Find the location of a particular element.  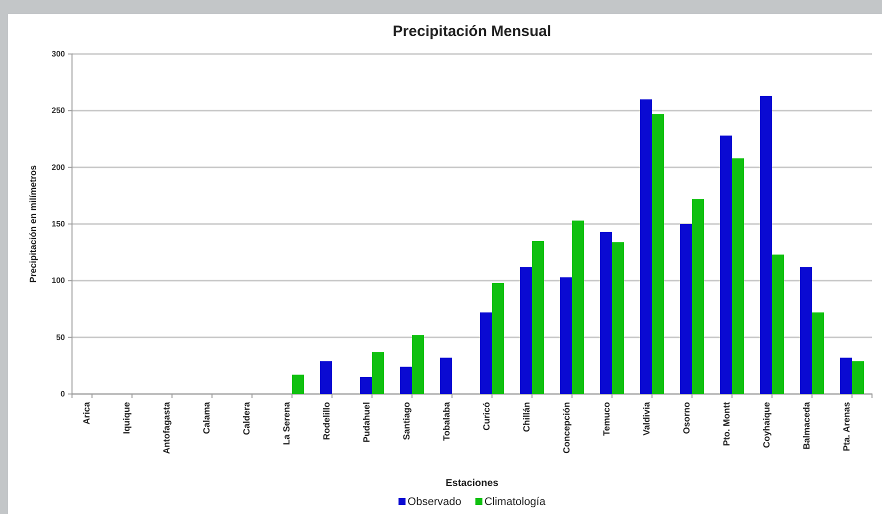

legend-label: Climatología is located at coordinates (515, 502).